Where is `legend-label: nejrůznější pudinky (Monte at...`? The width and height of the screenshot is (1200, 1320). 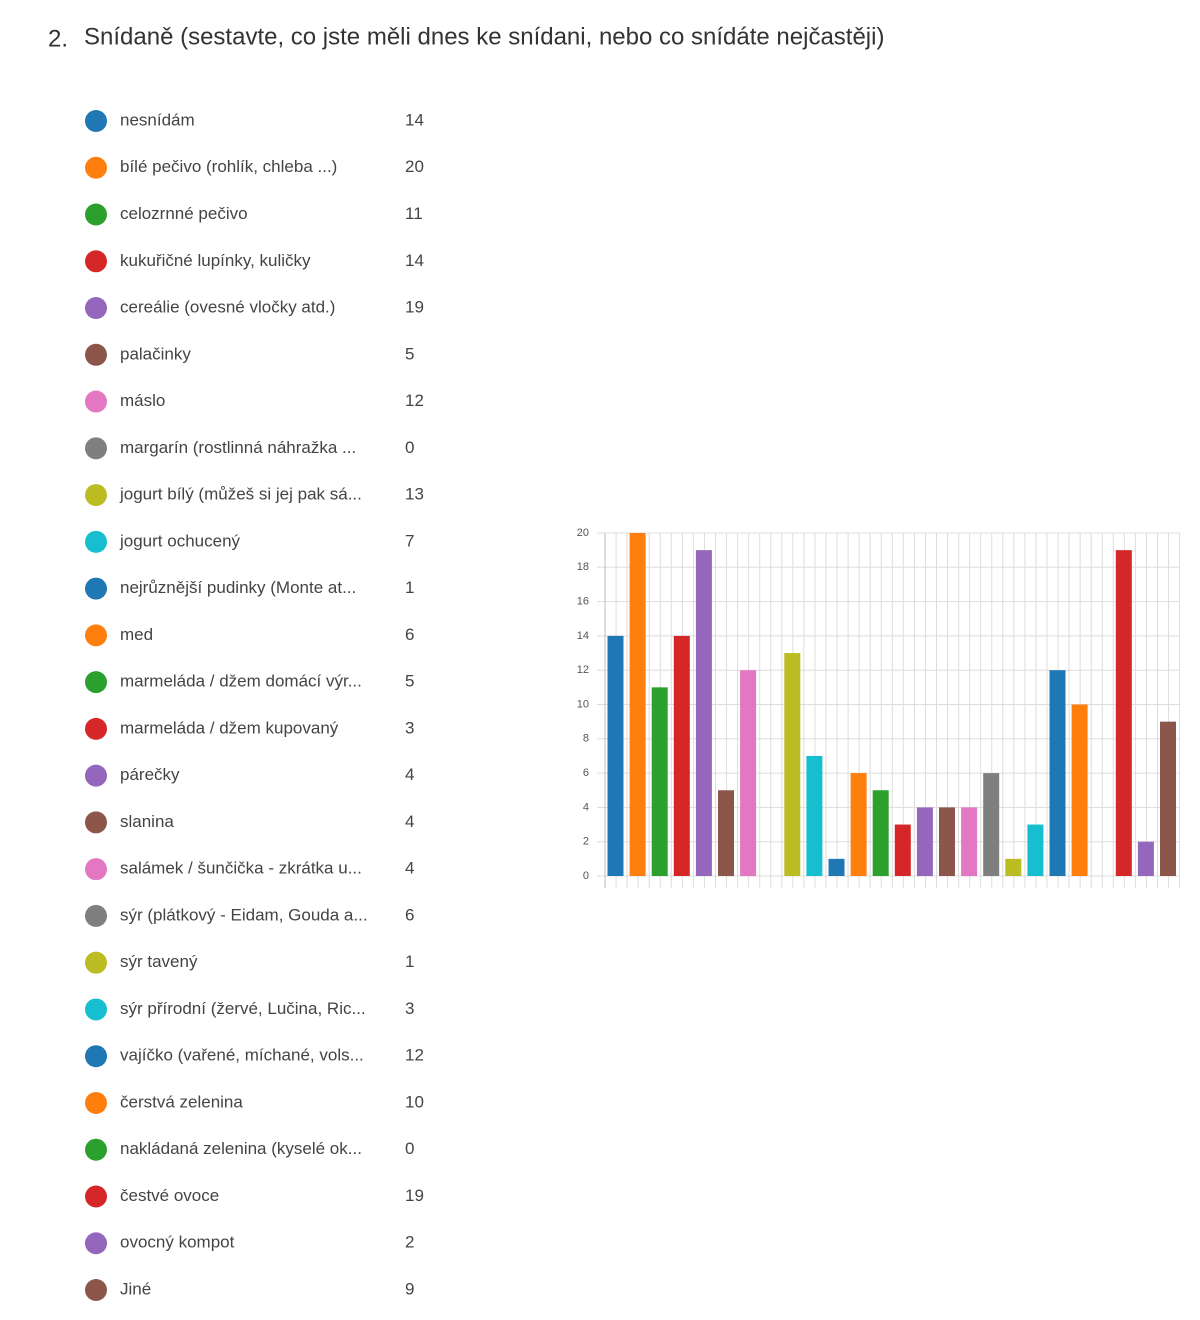 legend-label: nejrůznější pudinky (Monte at... is located at coordinates (238, 587).